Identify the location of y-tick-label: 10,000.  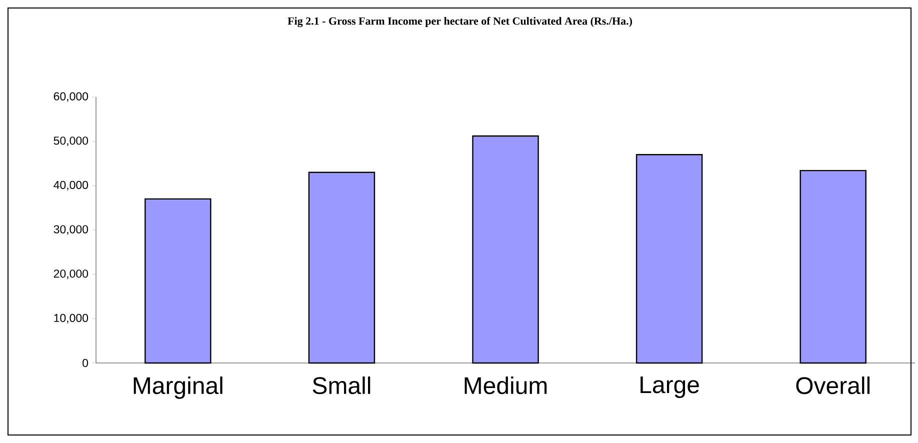
(71, 319).